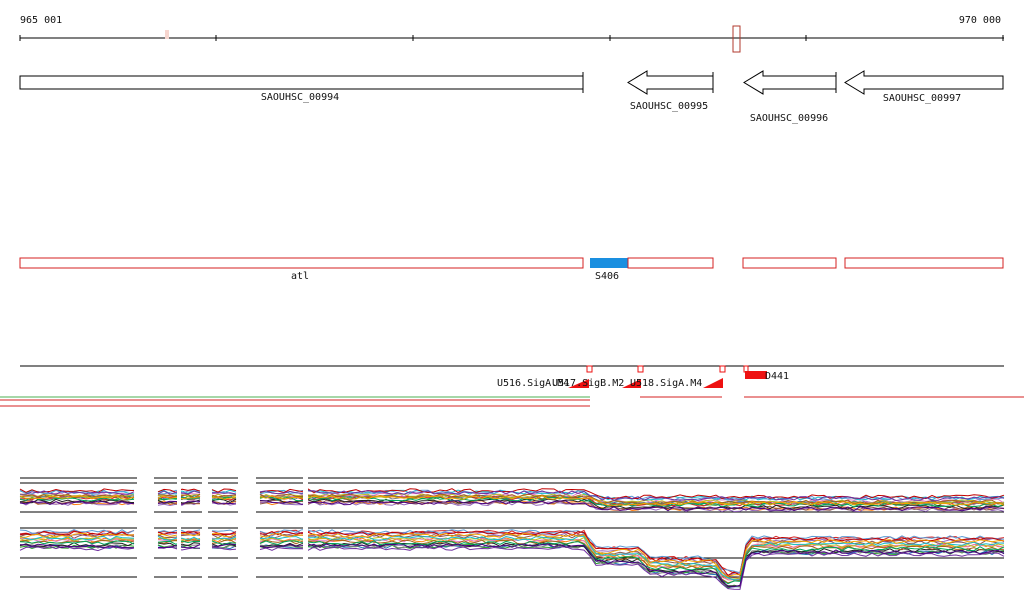 The height and width of the screenshot is (611, 1024). I want to click on gene-label-00994: SAOUHSC_00994, so click(300, 97).